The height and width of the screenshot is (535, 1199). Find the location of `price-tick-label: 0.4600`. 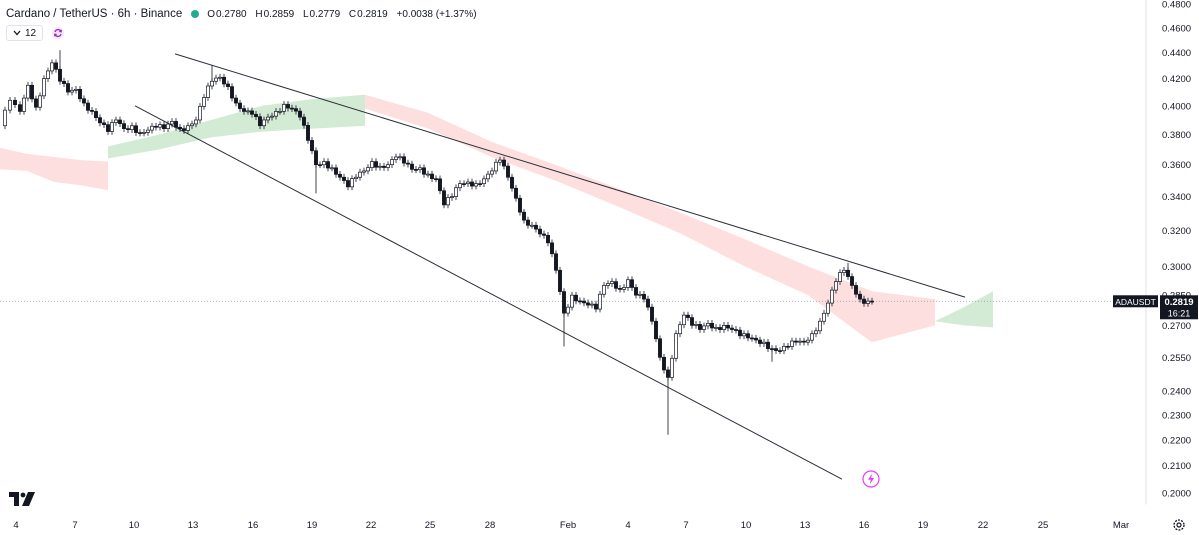

price-tick-label: 0.4600 is located at coordinates (1176, 28).